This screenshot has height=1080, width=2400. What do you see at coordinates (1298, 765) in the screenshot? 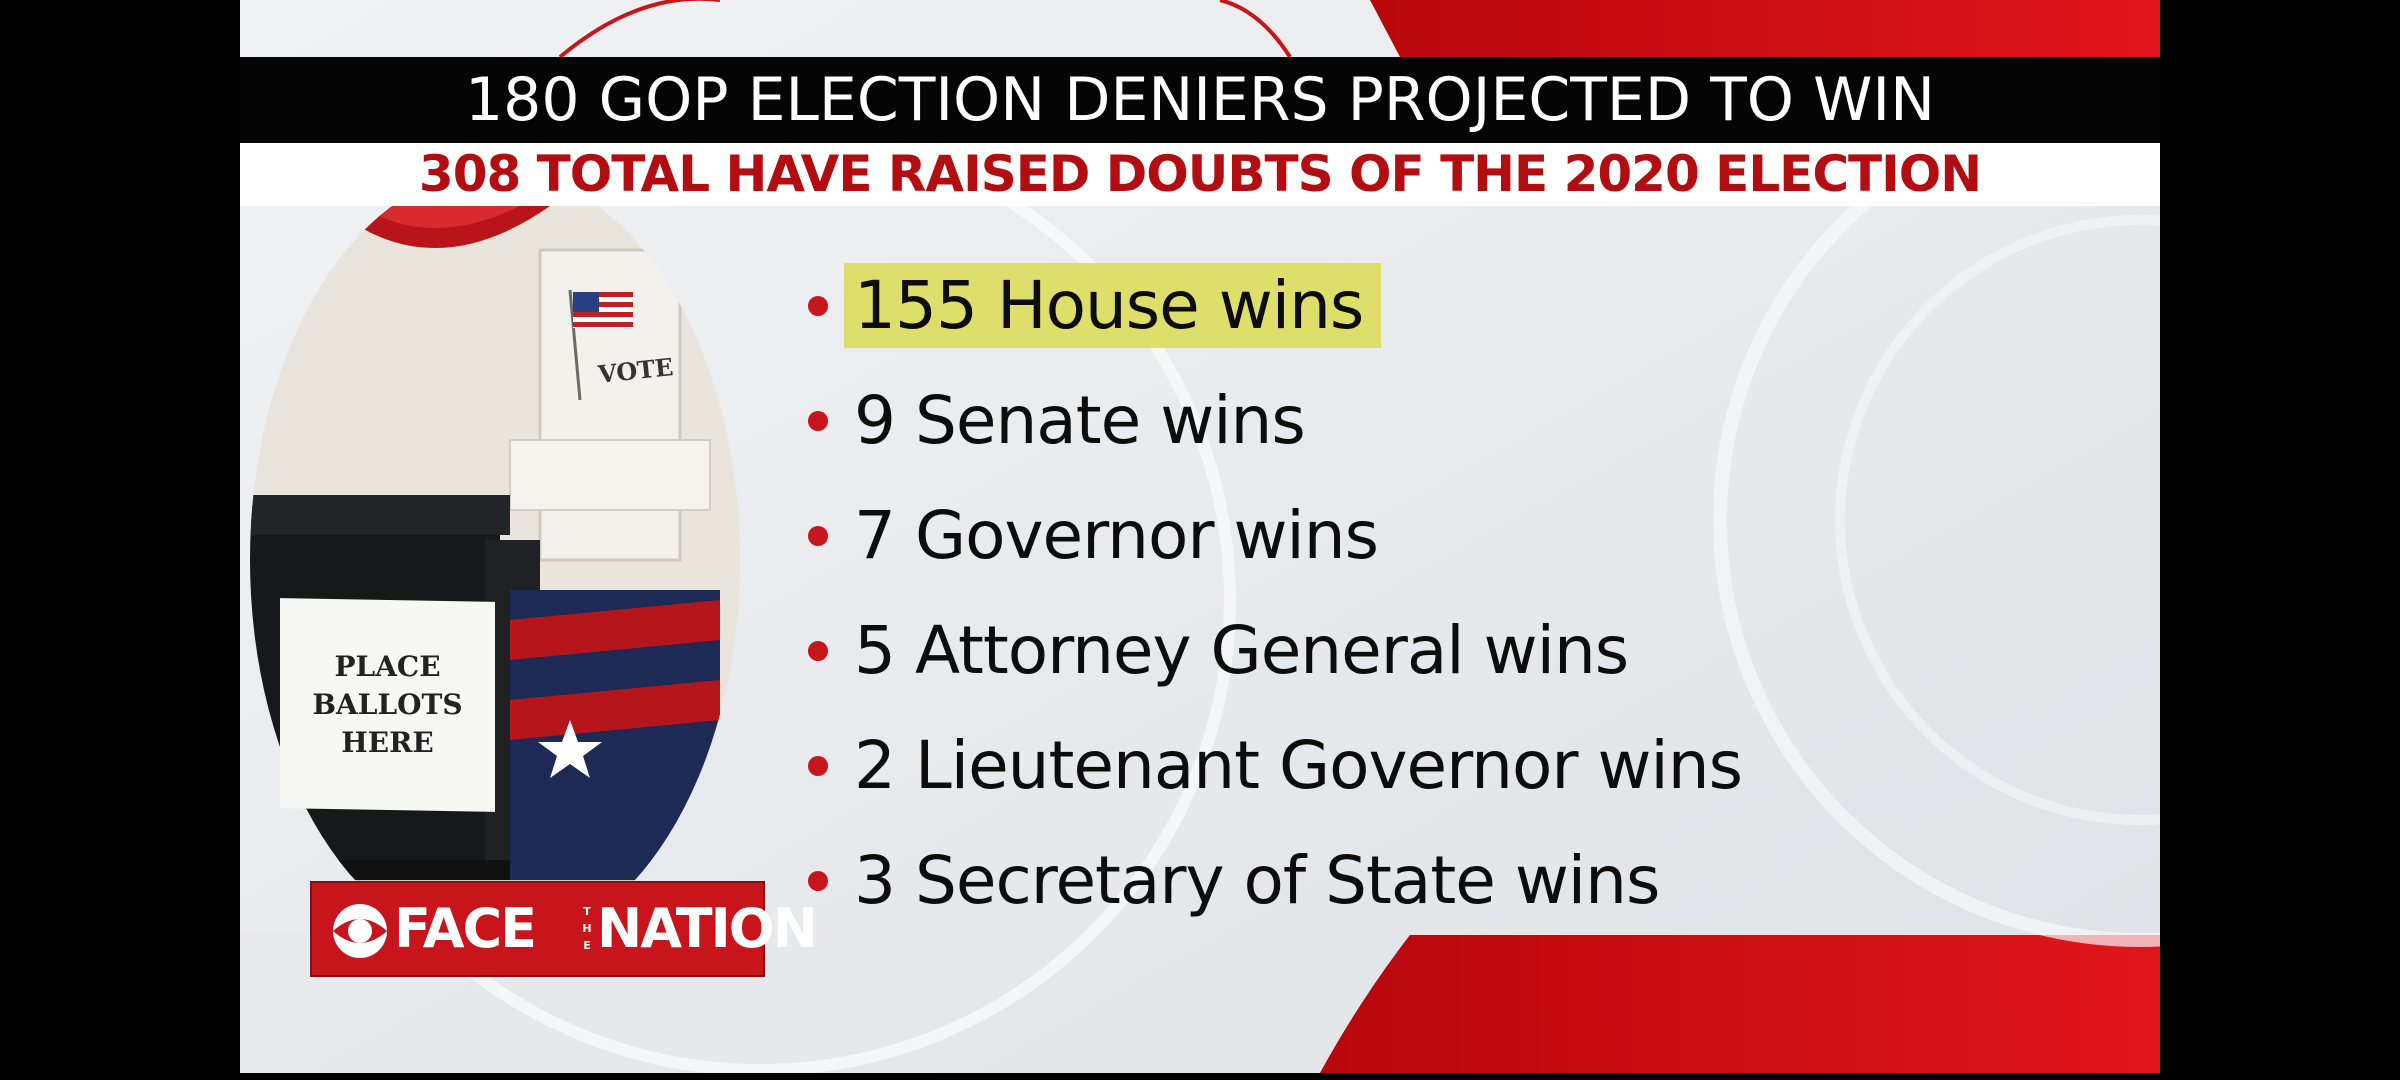
I see `bullet-text: 2 Lieutenant Governor wins` at bounding box center [1298, 765].